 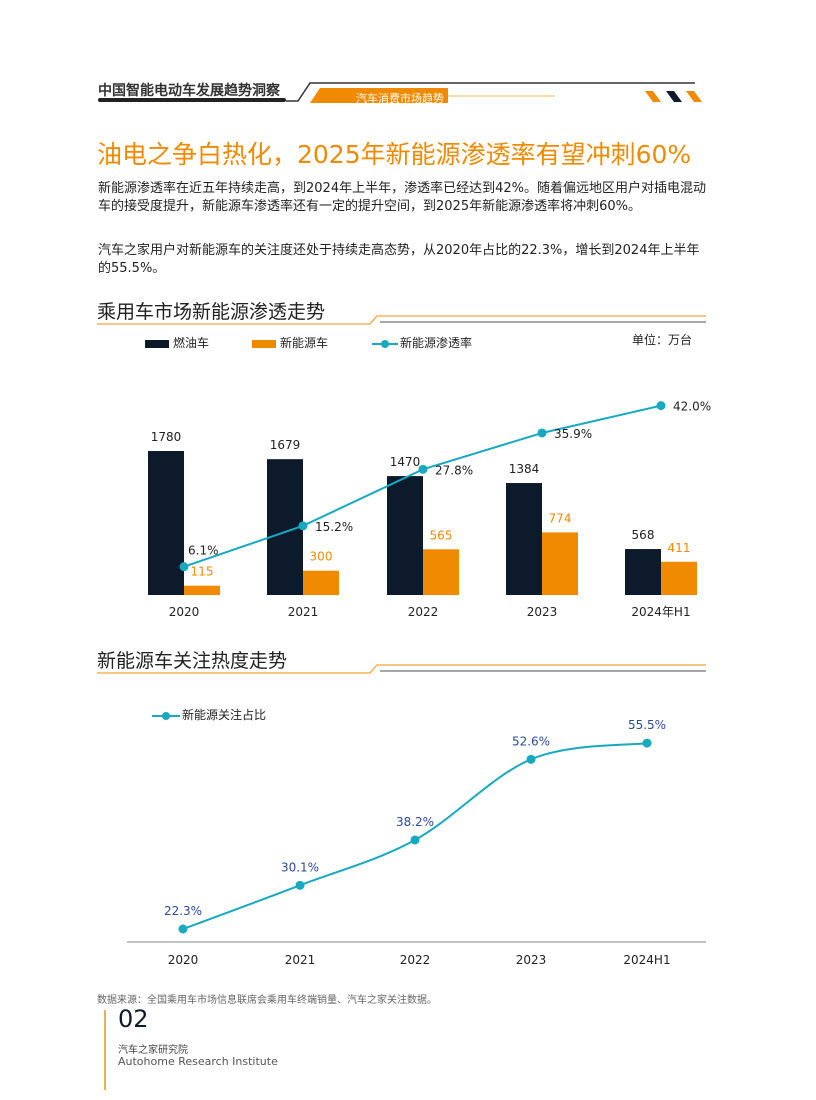 What do you see at coordinates (153, 1050) in the screenshot?
I see `org-name-cn: 汽车之家研究院` at bounding box center [153, 1050].